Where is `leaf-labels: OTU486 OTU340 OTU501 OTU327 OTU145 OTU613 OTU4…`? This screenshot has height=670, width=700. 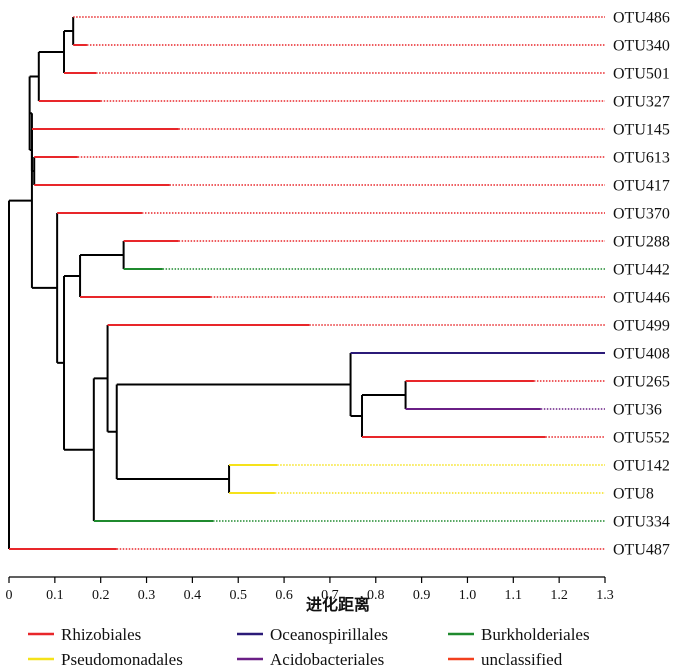
leaf-labels: OTU486 OTU340 OTU501 OTU327 OTU145 OTU613 OTU4… is located at coordinates (641, 284).